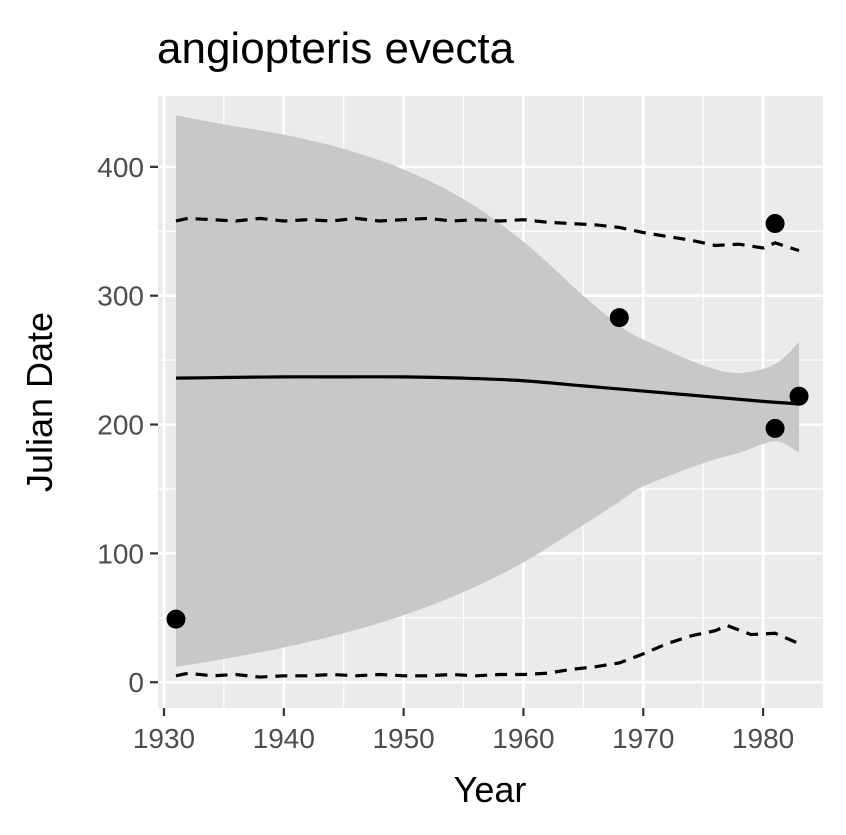 This screenshot has width=846, height=835. What do you see at coordinates (643, 738) in the screenshot?
I see `x-tick-label: 1970` at bounding box center [643, 738].